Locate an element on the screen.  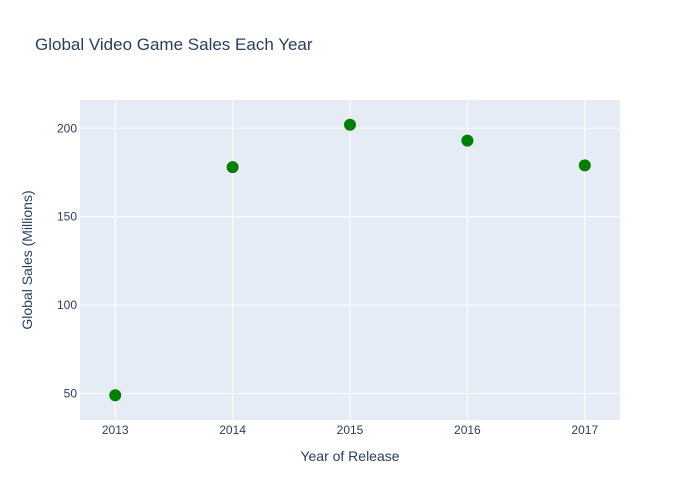
y-tick-label: 150 is located at coordinates (67, 217).